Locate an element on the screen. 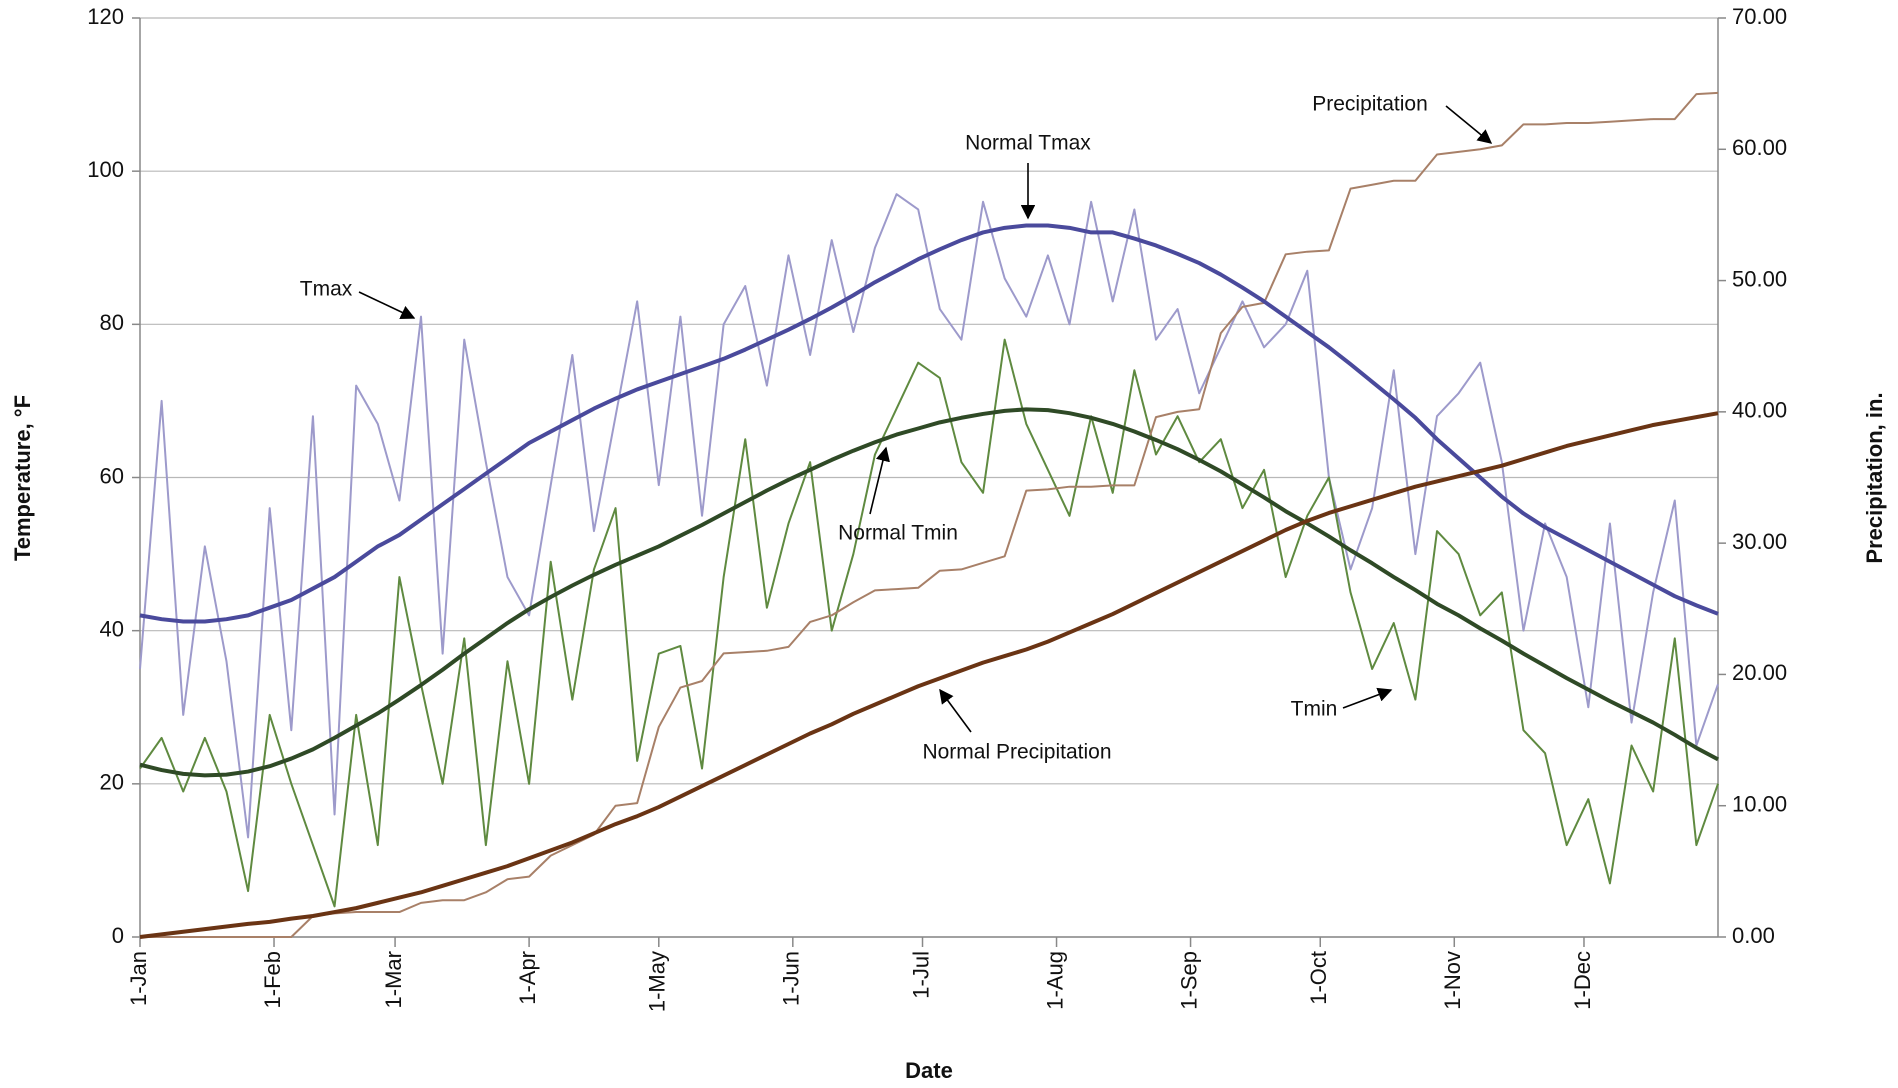  x-axis-title: Date is located at coordinates (929, 1070).